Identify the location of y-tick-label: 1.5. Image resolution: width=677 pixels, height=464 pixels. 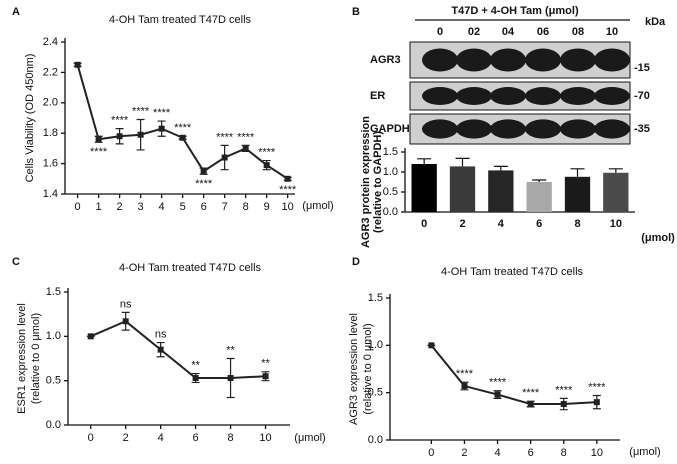
(53, 292).